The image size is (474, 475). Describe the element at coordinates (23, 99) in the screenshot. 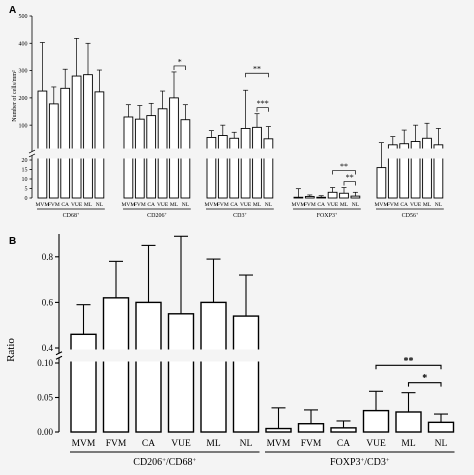

I see `y-tick-label: 200` at that location.